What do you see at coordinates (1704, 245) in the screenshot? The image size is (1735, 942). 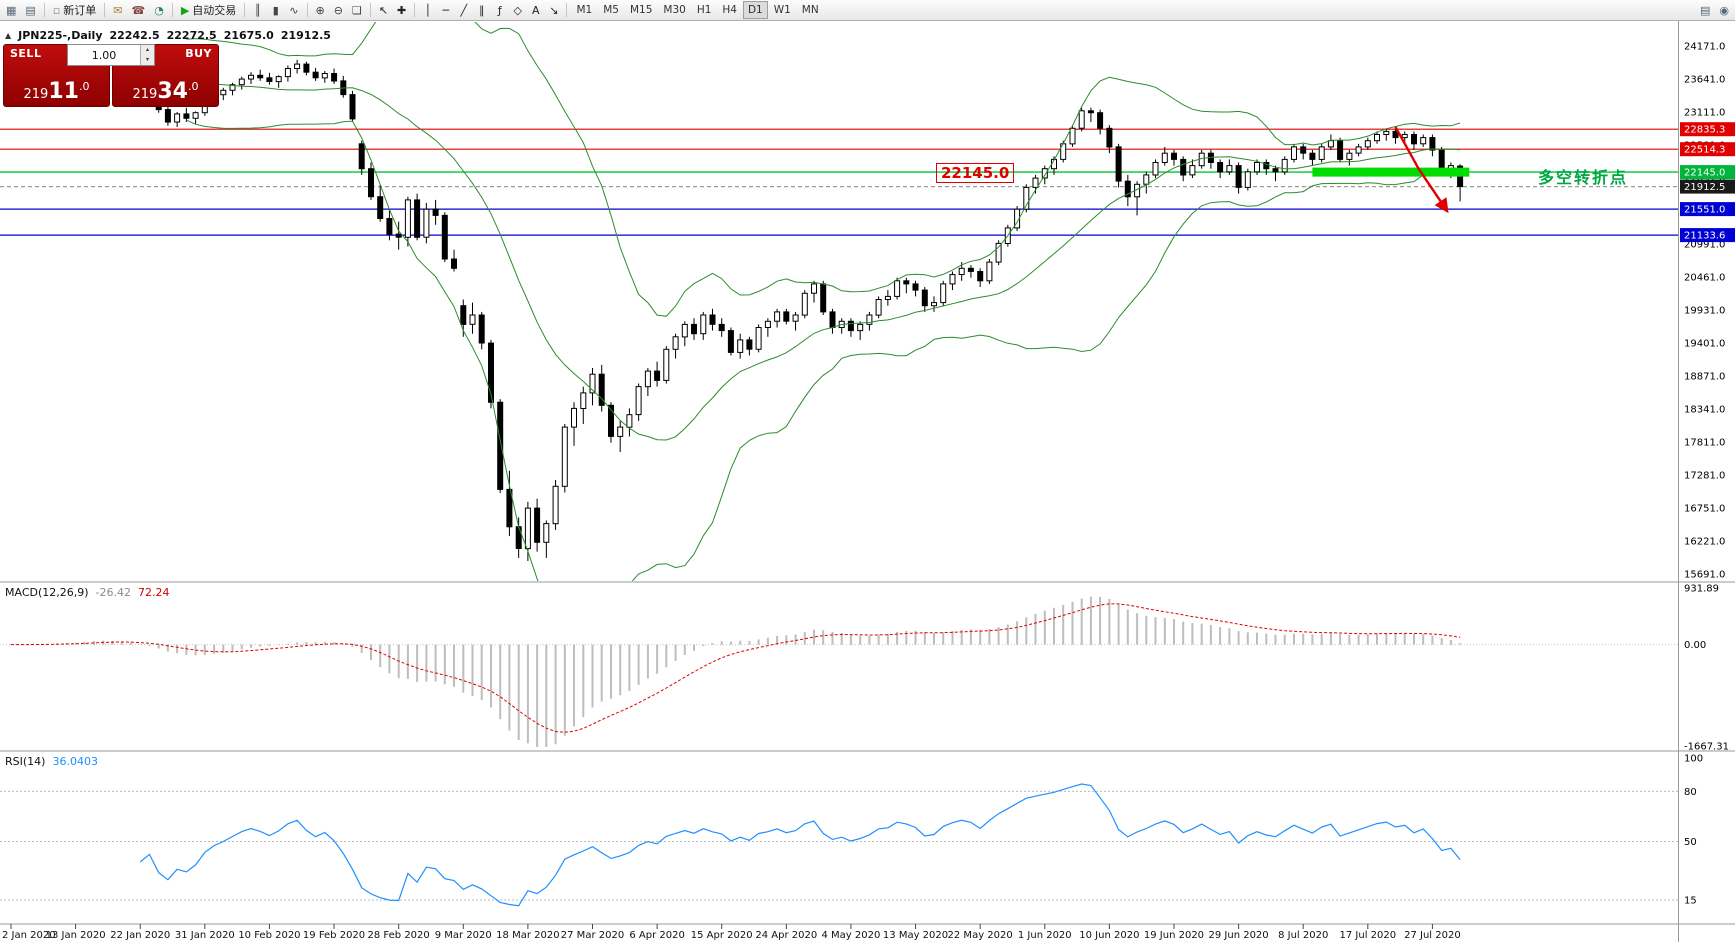 I see `svg-text: 20991.0` at bounding box center [1704, 245].